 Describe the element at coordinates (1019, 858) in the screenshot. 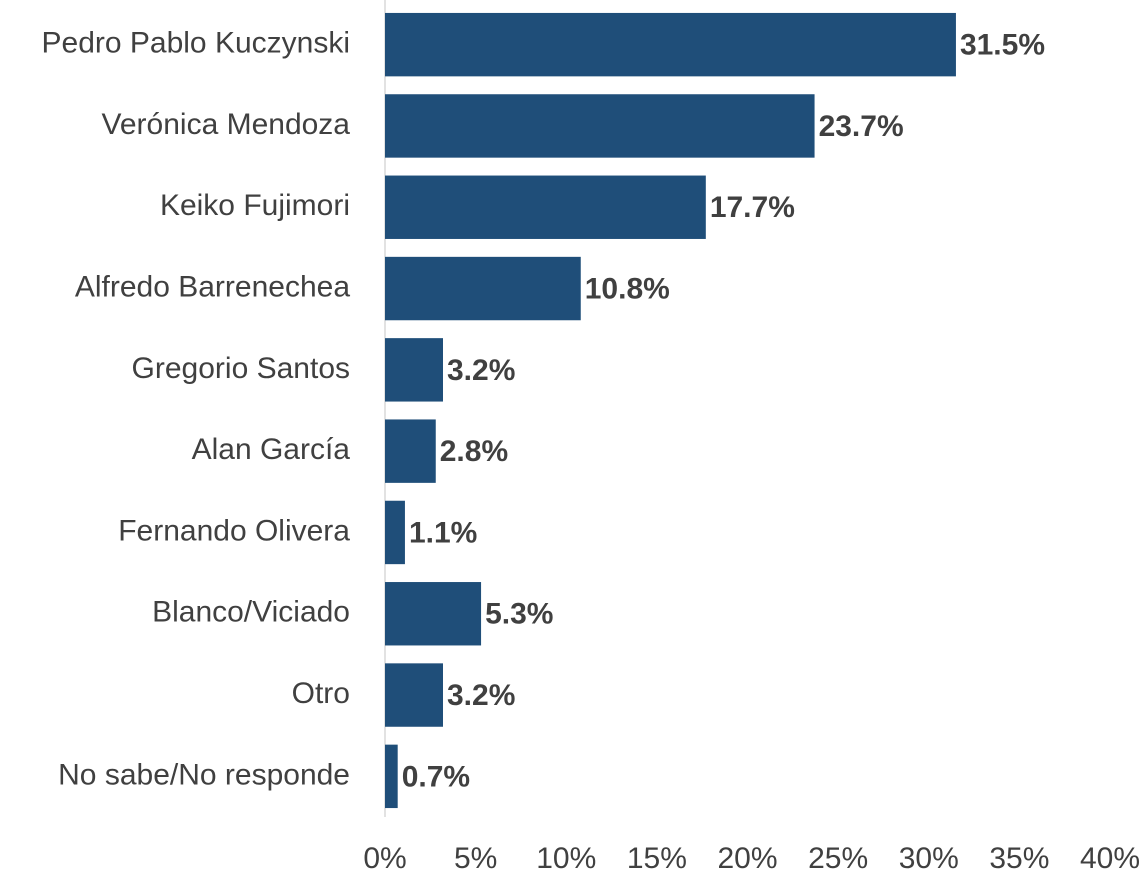

I see `x-tick-label: 35%` at that location.